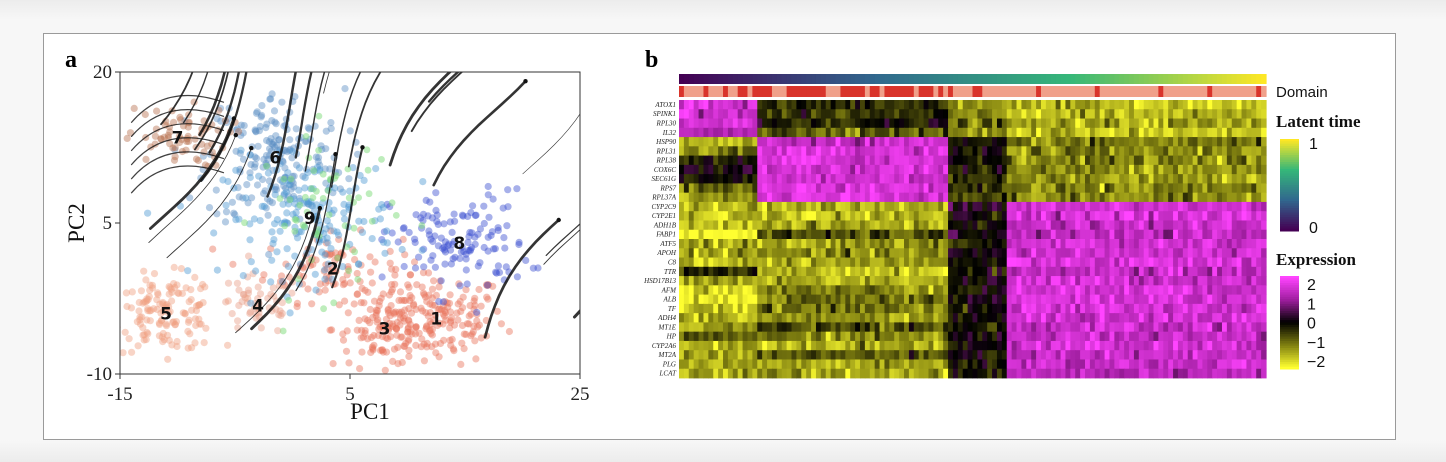  I want to click on cluster-4-point, so click(237, 283).